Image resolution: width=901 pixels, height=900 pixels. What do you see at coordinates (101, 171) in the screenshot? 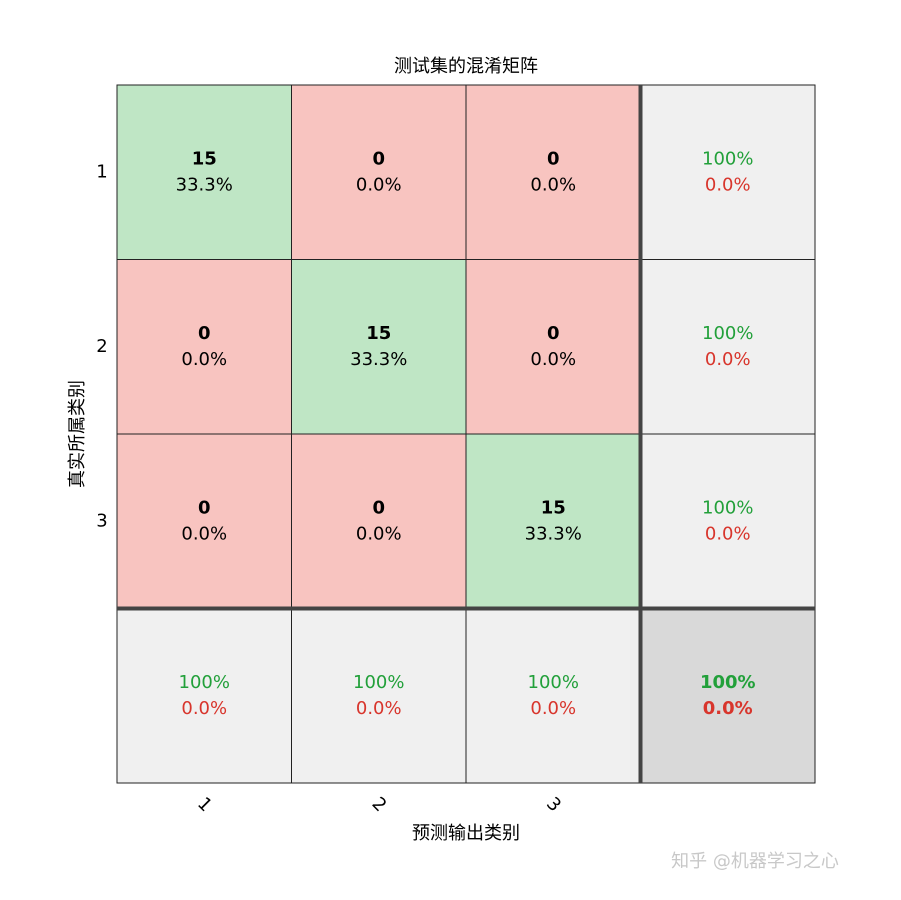
I see `y-tick-label: 1` at bounding box center [101, 171].